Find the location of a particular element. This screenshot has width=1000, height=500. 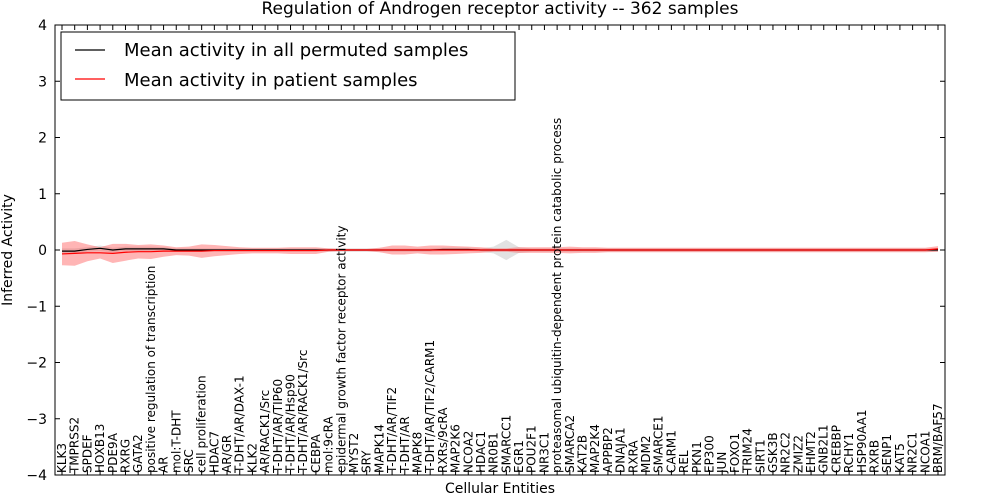

entity-label: PKN1 is located at coordinates (697, 457).